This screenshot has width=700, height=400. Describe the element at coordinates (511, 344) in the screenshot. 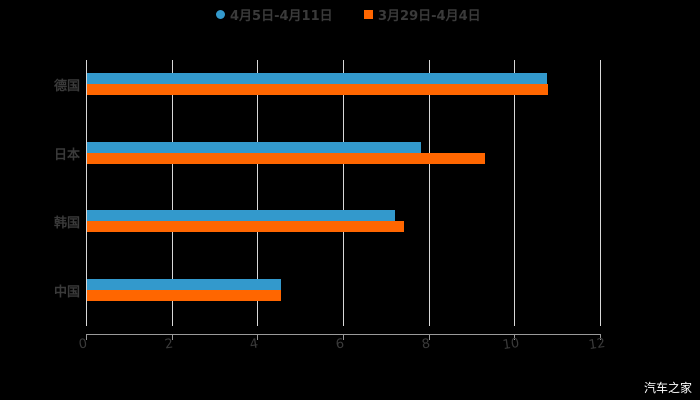

I see `x-tick-label: 10` at that location.